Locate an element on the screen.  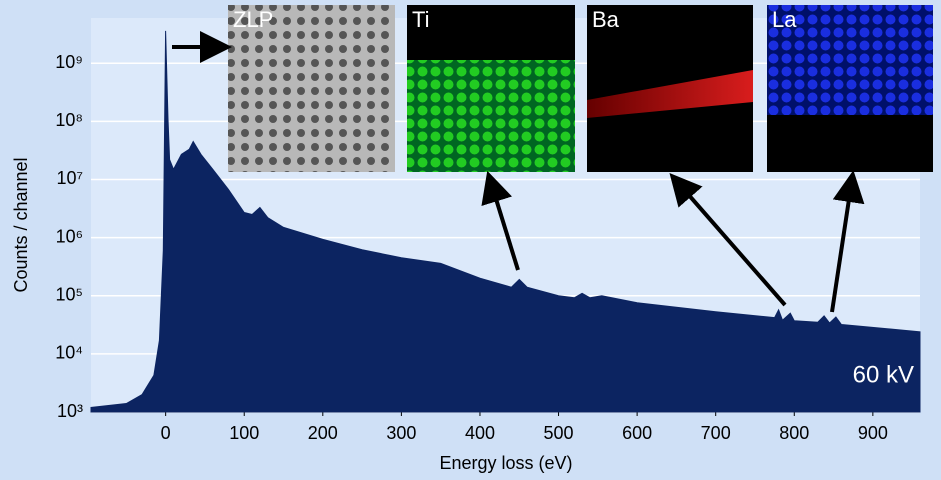
inset-label: Ti is located at coordinates (421, 19).